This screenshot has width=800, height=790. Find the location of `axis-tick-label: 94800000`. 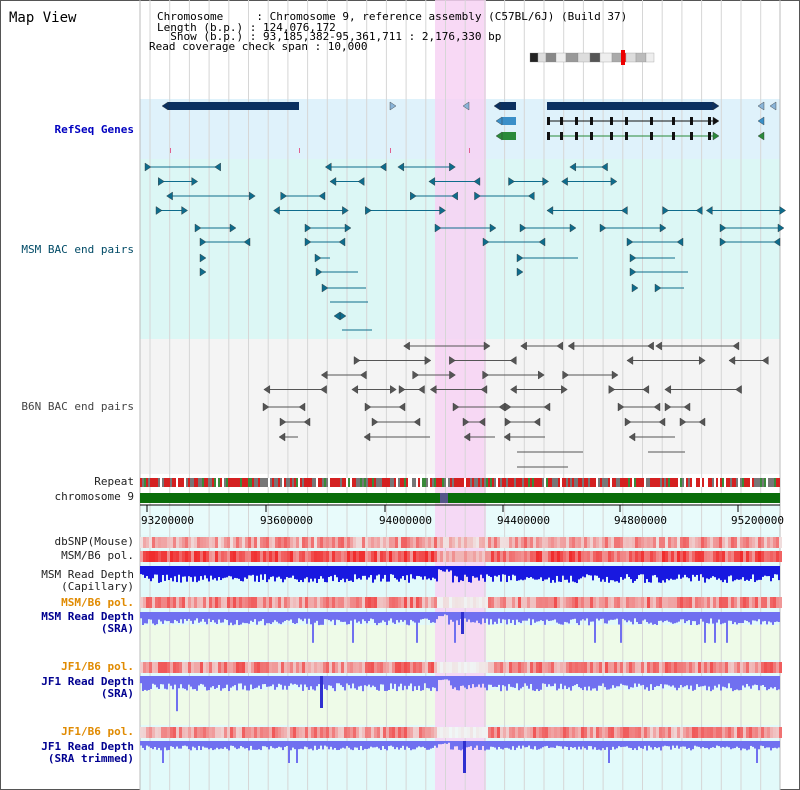

axis-tick-label: 94800000 is located at coordinates (640, 520).